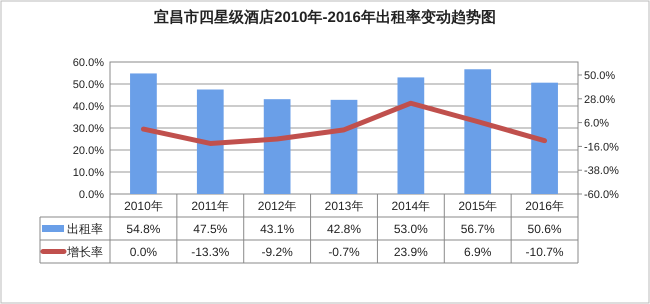  Describe the element at coordinates (602, 147) in the screenshot. I see `y2-tick-label: -16.0%` at that location.